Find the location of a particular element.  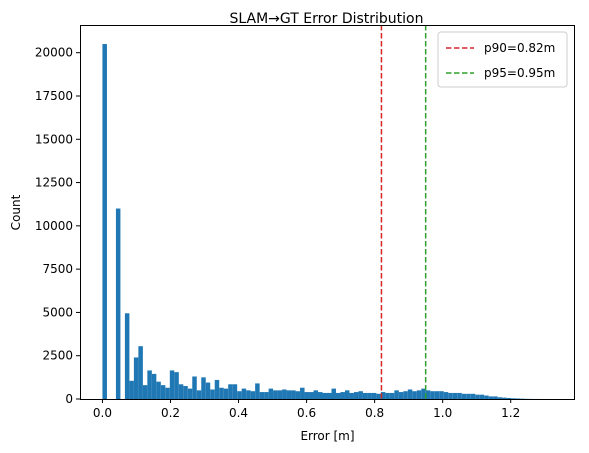

x-tick-label: 0.0 is located at coordinates (102, 413).